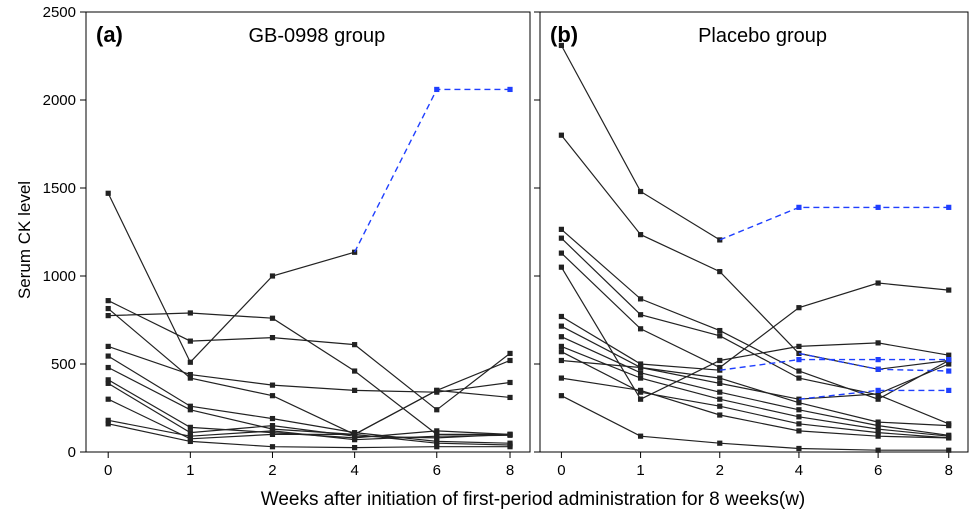 This screenshot has width=972, height=516. Describe the element at coordinates (63, 364) in the screenshot. I see `y-tick-label: 500` at that location.